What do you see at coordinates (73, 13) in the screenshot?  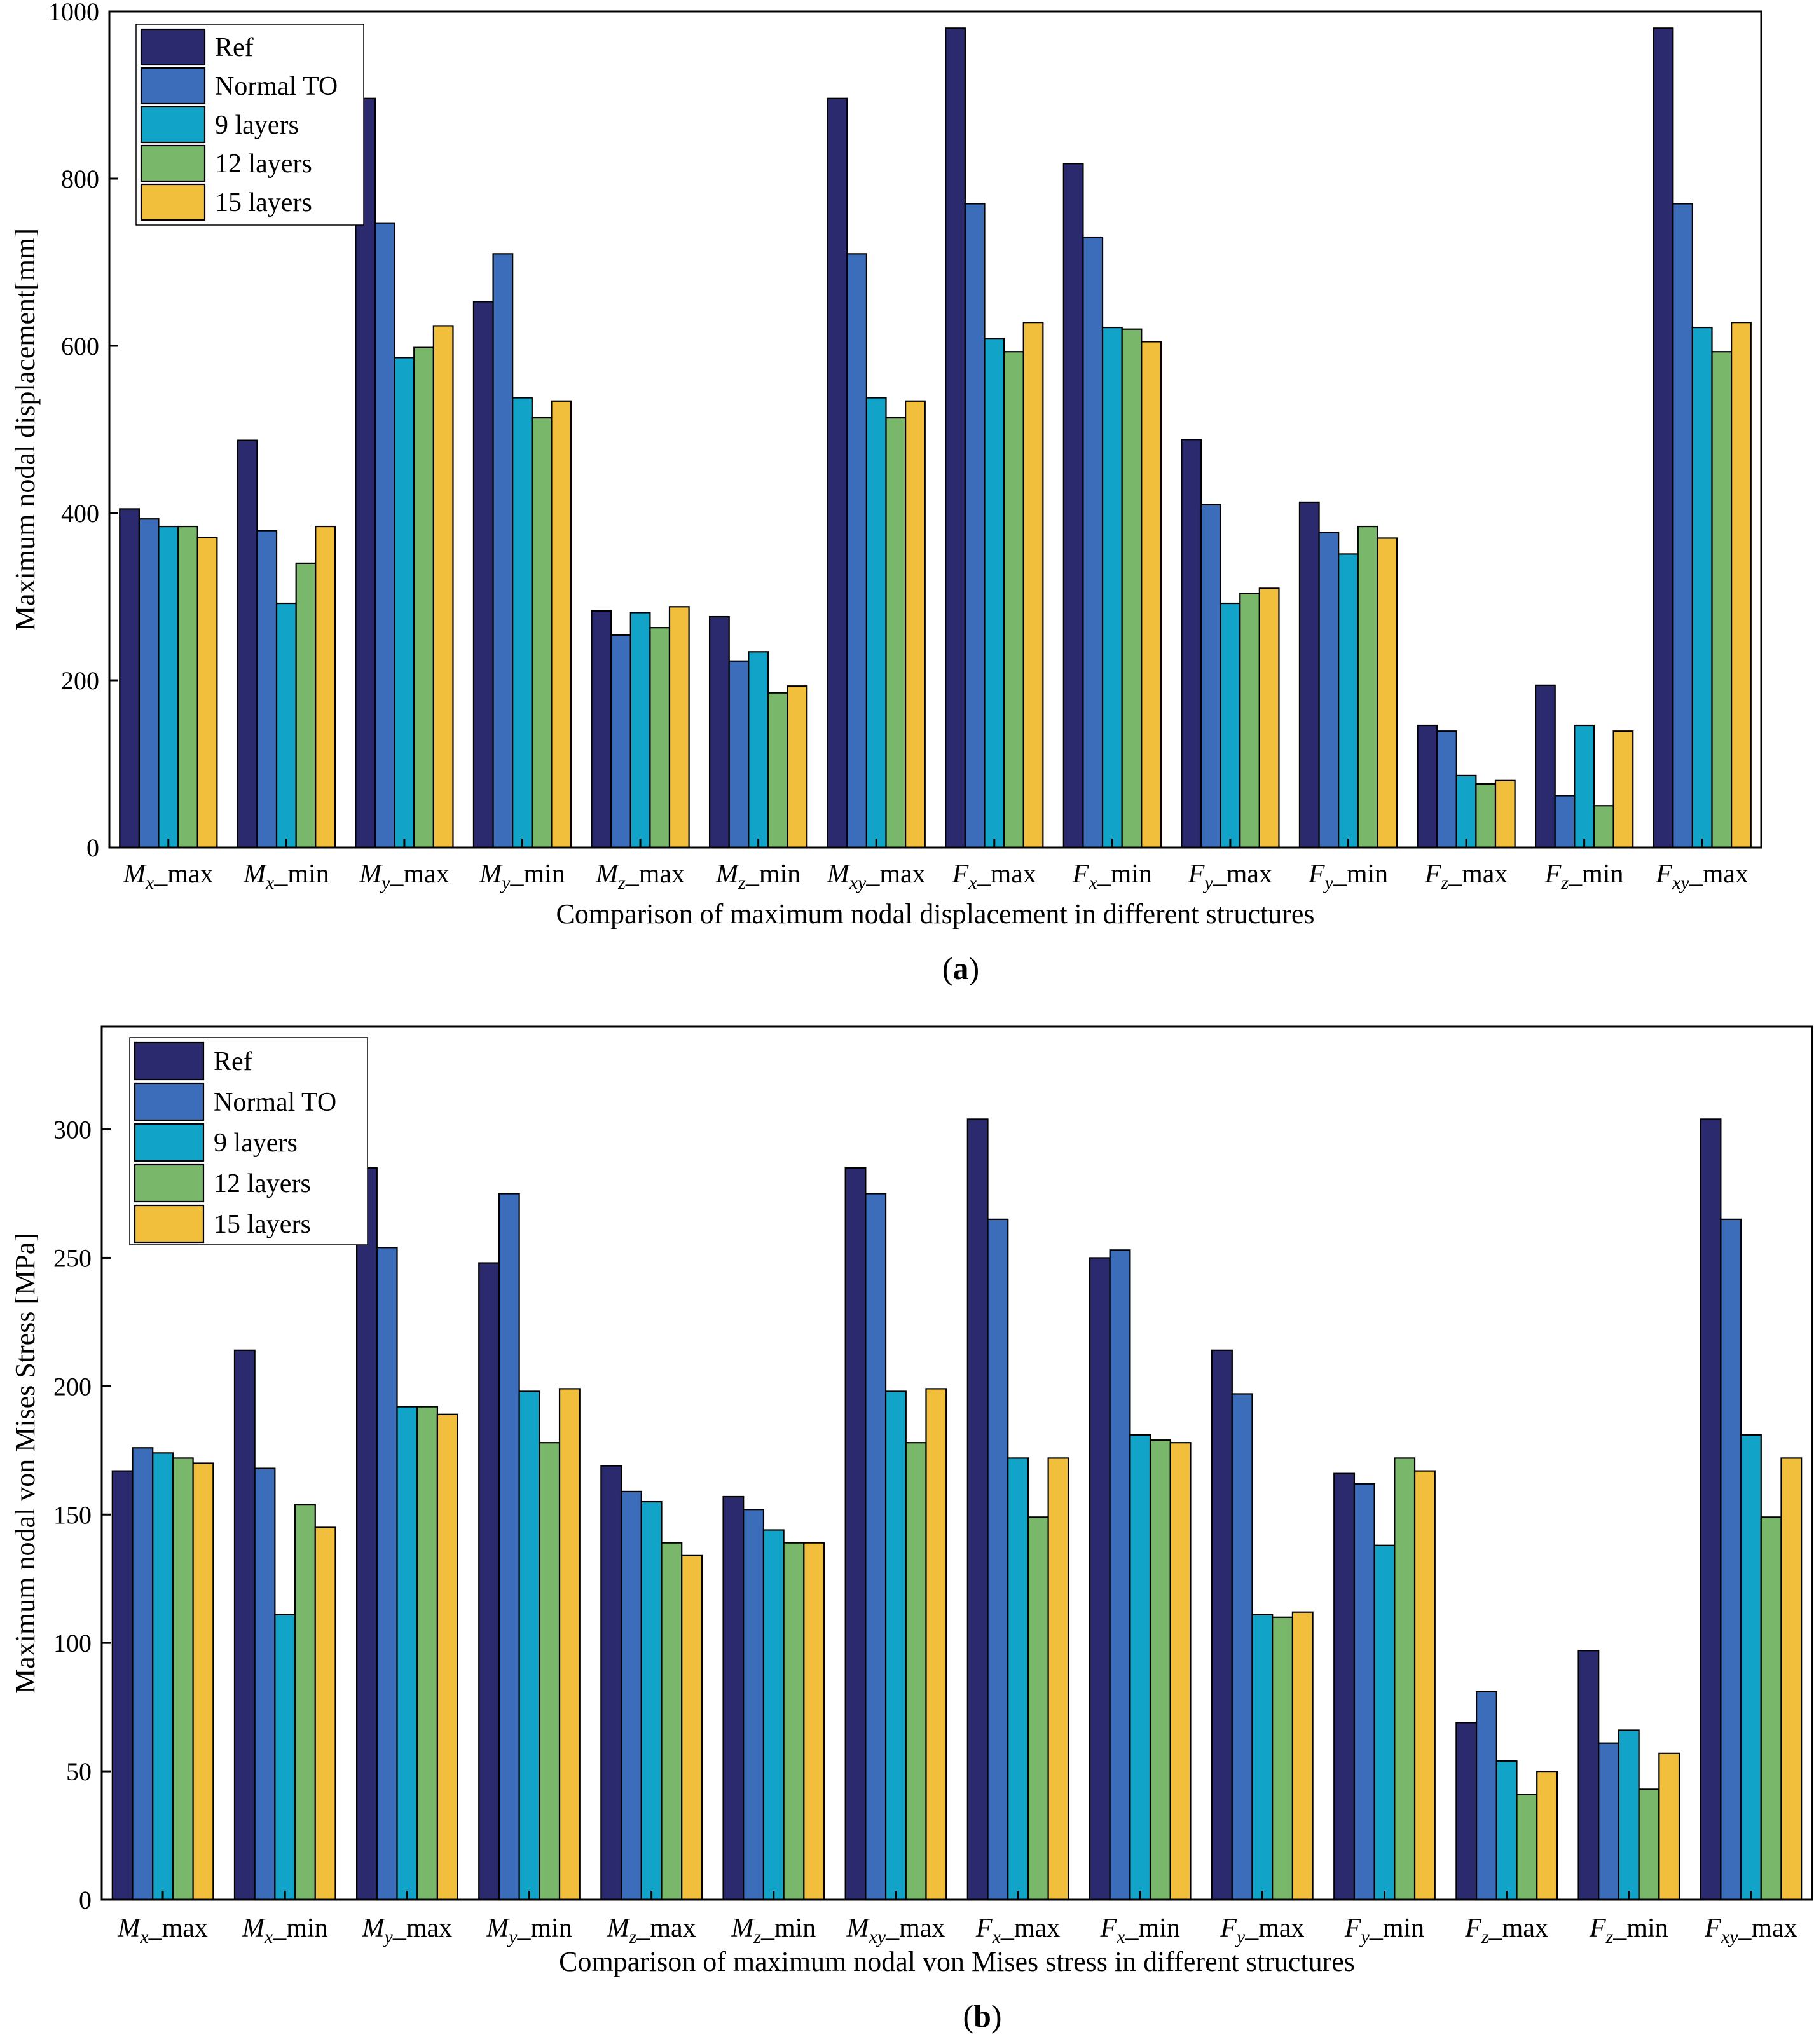 I see `y-tick-label: 1000` at bounding box center [73, 13].